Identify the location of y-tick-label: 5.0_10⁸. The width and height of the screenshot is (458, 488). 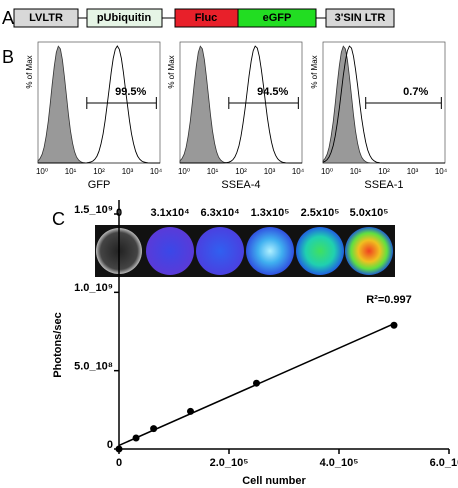
(93, 367).